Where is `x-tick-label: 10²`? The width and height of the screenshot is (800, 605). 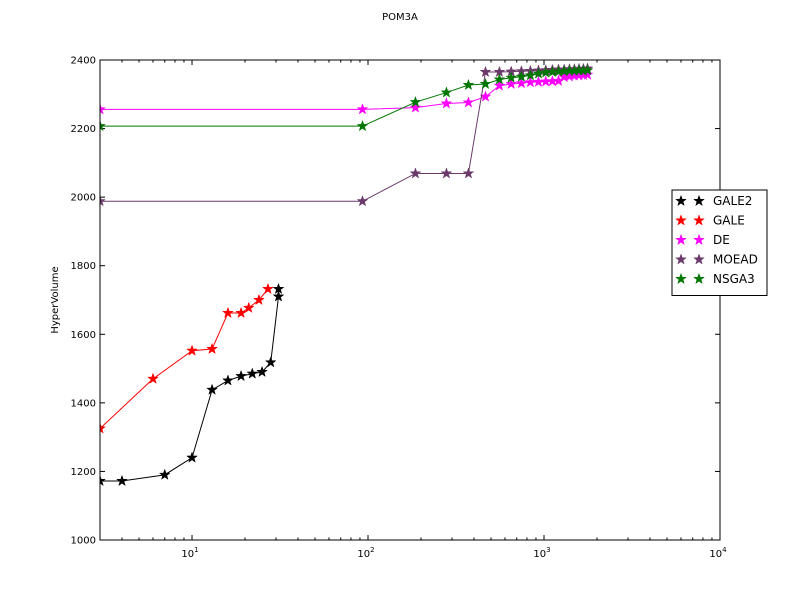
x-tick-label: 10² is located at coordinates (365, 553).